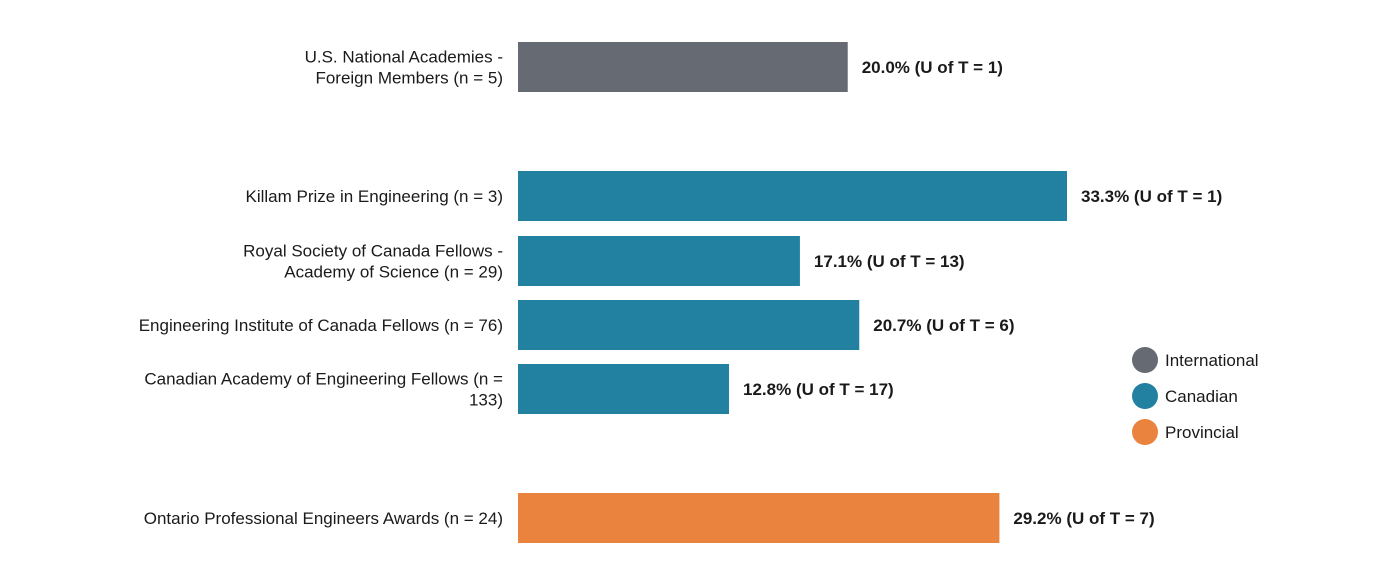 Image resolution: width=1400 pixels, height=588 pixels. What do you see at coordinates (683, 67) in the screenshot?
I see `bar-u-s-national-academies-foreign-members-n` at bounding box center [683, 67].